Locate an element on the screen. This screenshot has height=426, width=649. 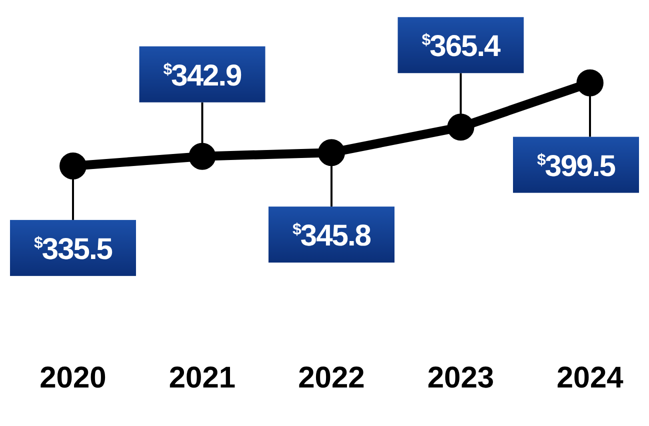
x-tick-label: 2023 is located at coordinates (460, 377).